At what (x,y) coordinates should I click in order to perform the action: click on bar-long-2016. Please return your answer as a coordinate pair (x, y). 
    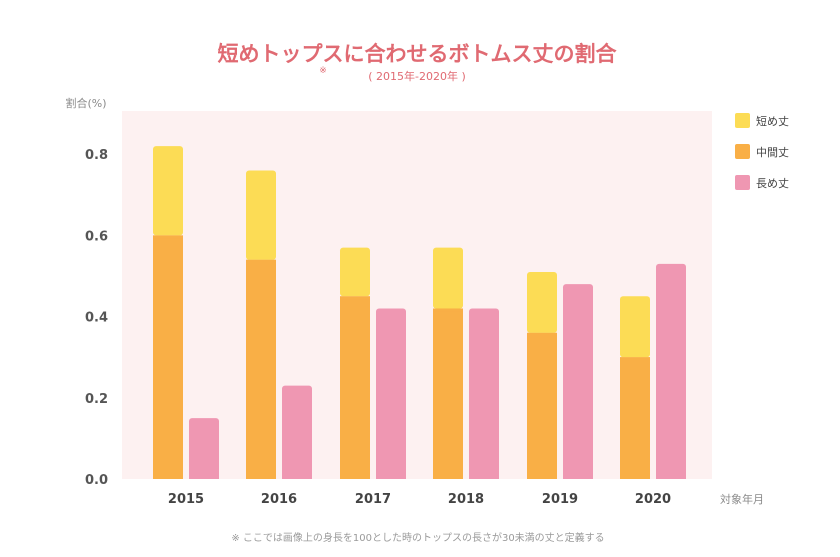
    Looking at the image, I should click on (297, 432).